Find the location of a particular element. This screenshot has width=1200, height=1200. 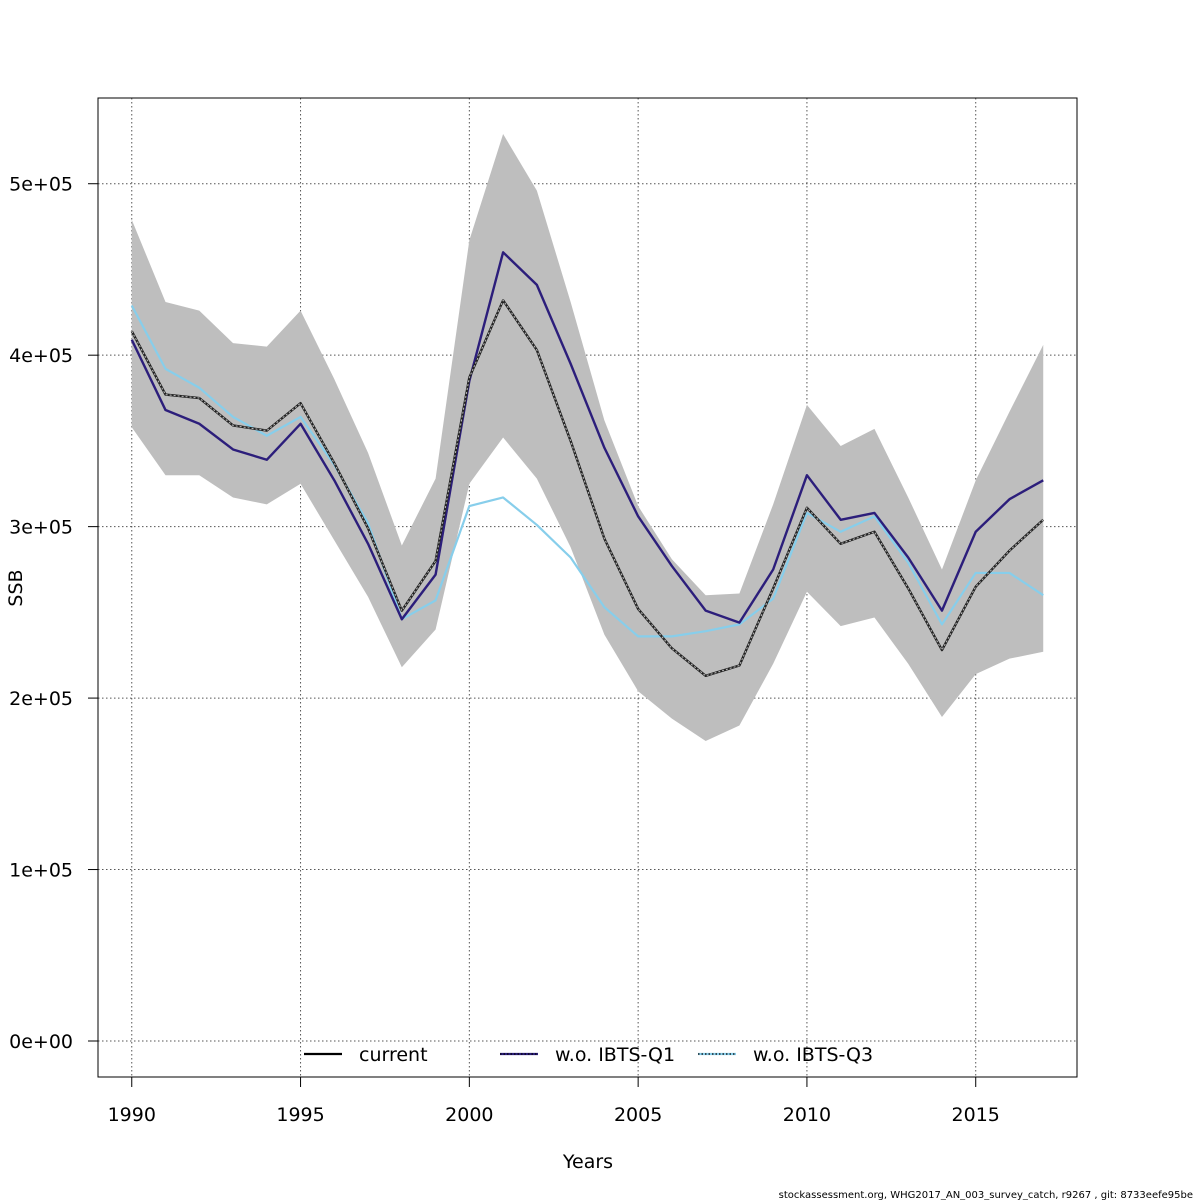

legend-item-wo-ibts-q3: w.o. IBTS-Q3 is located at coordinates (785, 1055).